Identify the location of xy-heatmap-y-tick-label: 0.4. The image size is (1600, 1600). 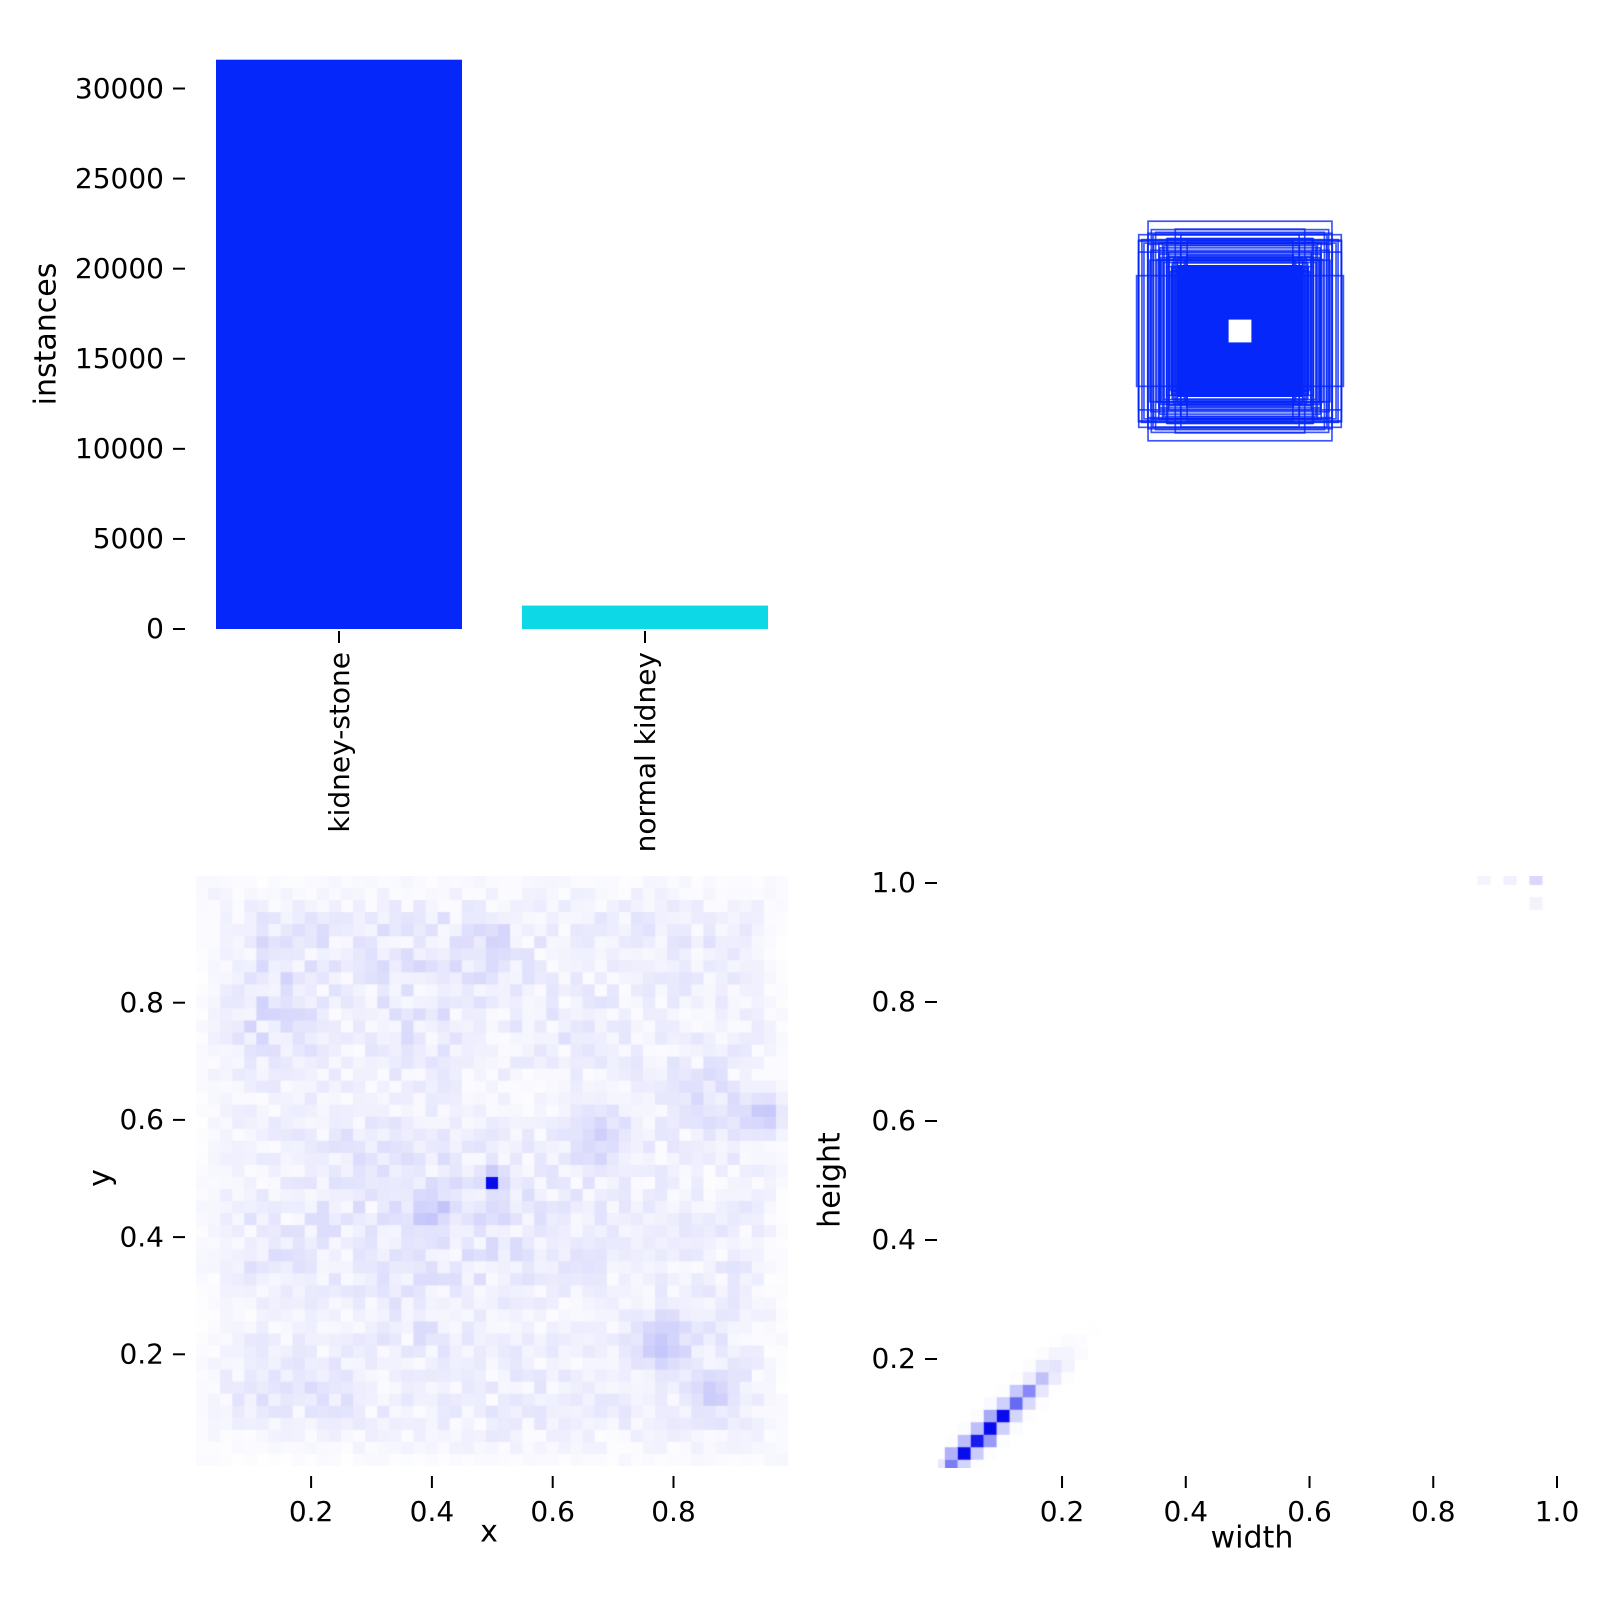
(141, 1236).